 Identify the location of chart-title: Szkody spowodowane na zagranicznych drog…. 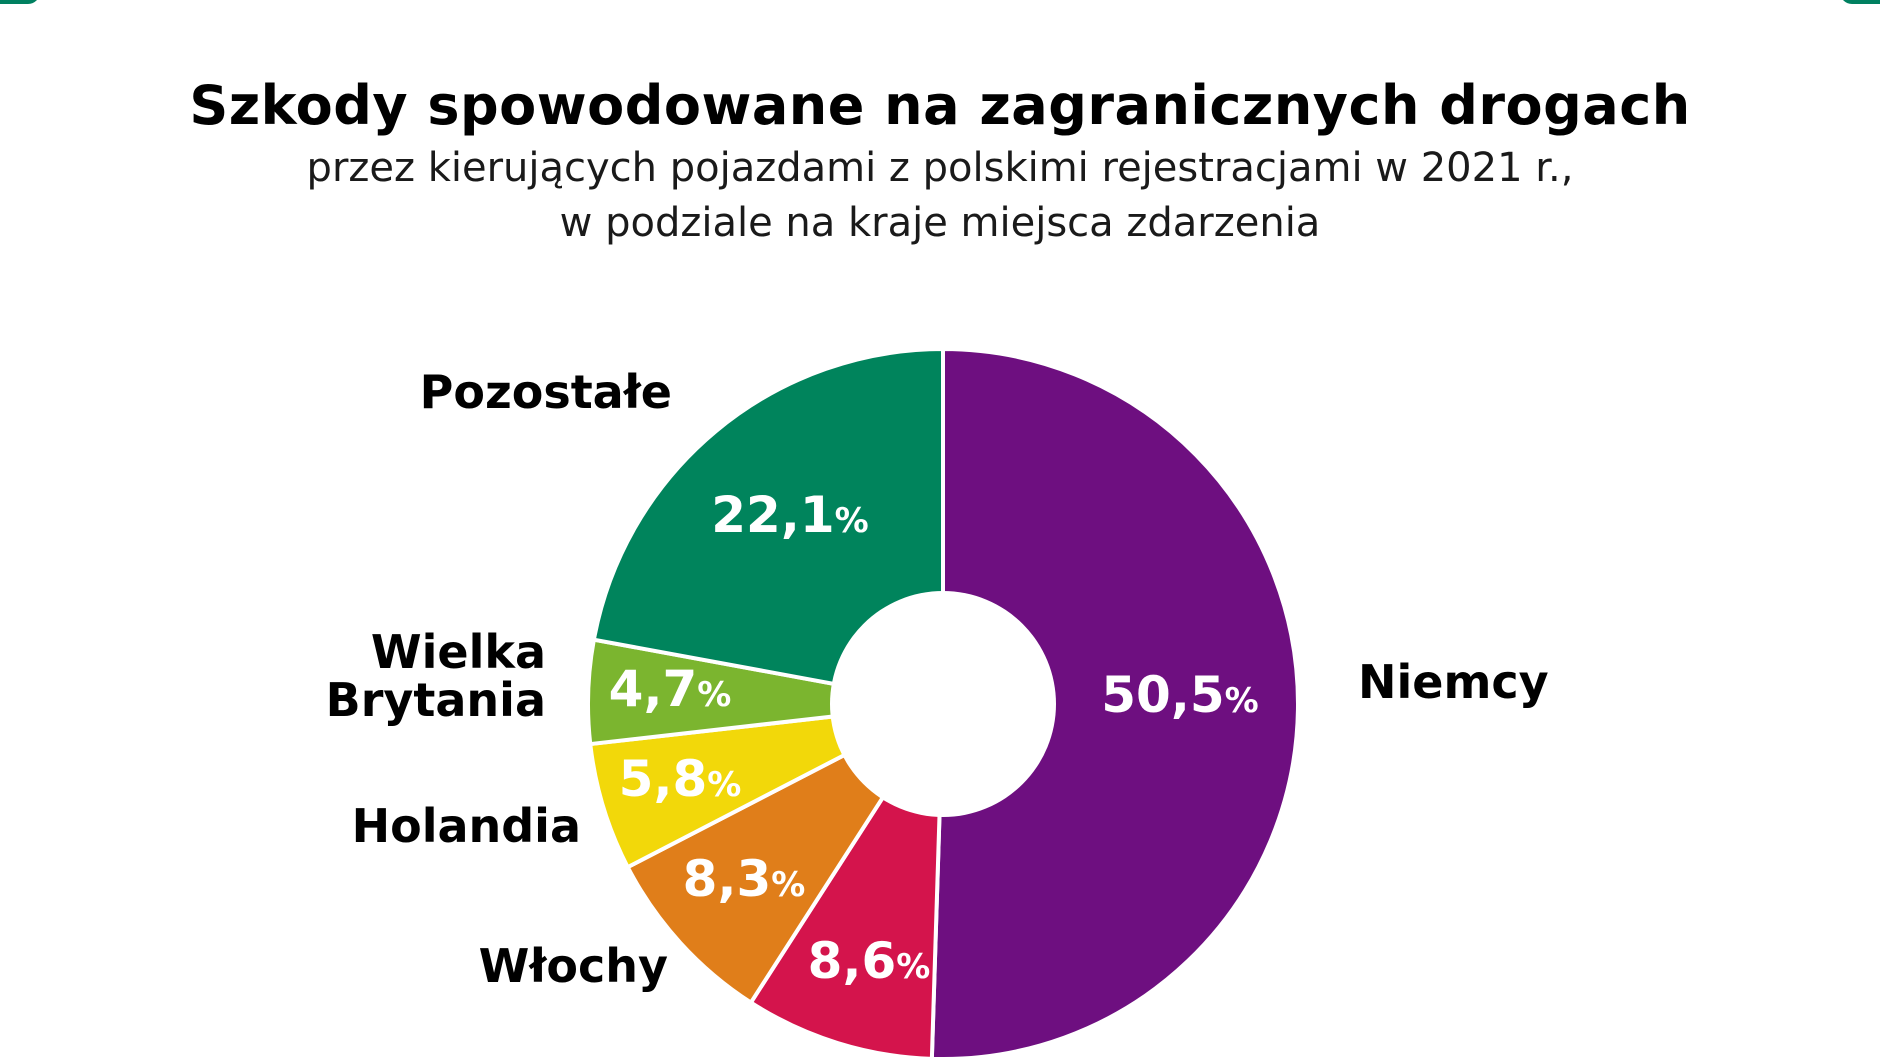
(940, 105).